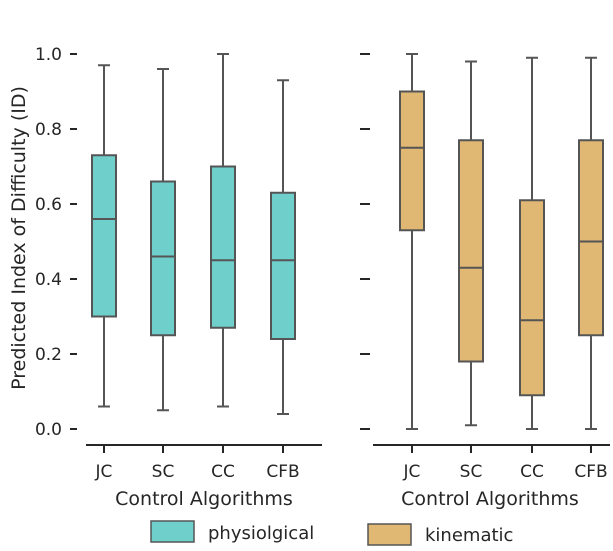 The image size is (613, 551). I want to click on left-box-sc, so click(163, 240).